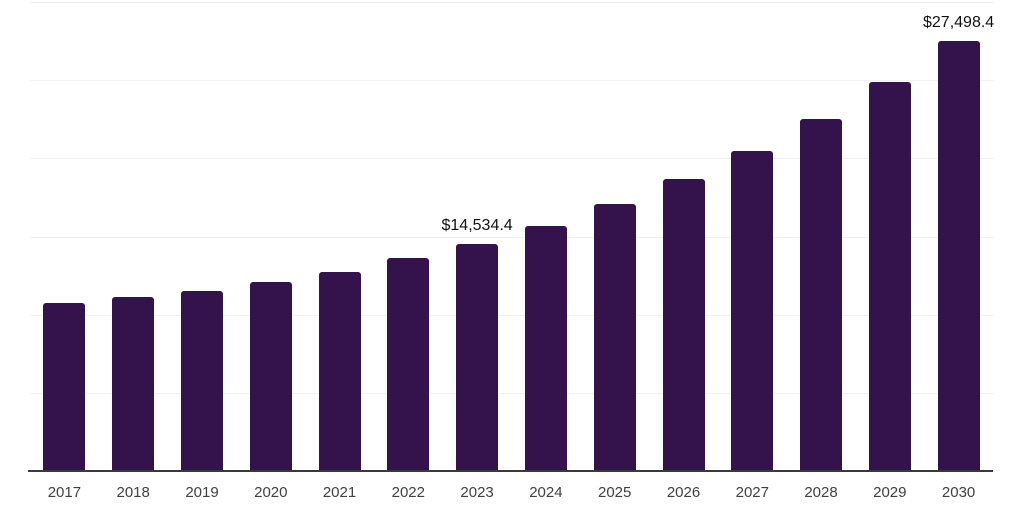 This screenshot has width=1024, height=512. I want to click on value-label-2023: $14,534.4, so click(477, 225).